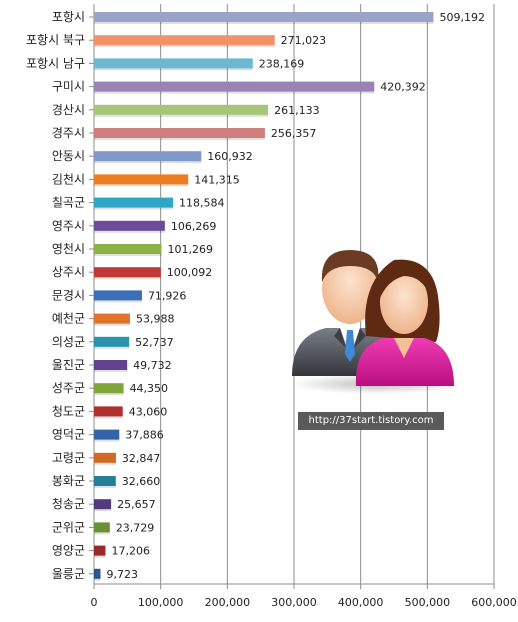 This screenshot has width=518, height=622. What do you see at coordinates (141, 481) in the screenshot?
I see `data-label: 32,660` at bounding box center [141, 481].